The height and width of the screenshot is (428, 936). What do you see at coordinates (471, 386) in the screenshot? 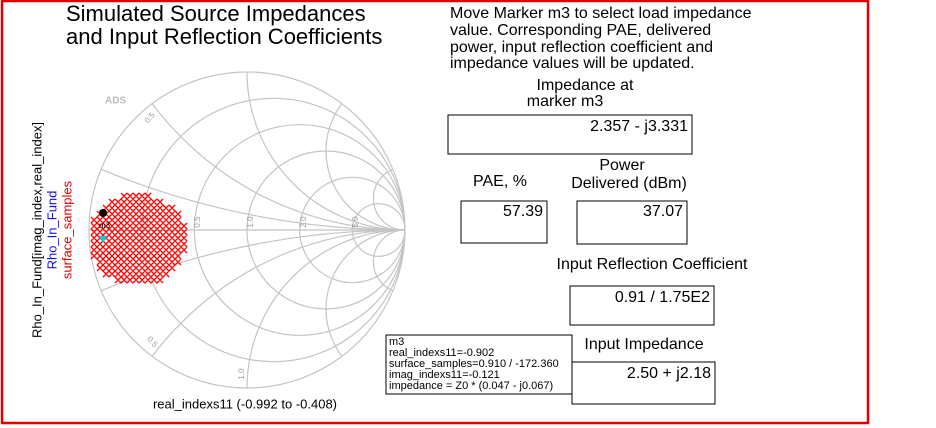
I see `marker-readout: impedance = Z0 * (0.047 - j0.067)` at bounding box center [471, 386].